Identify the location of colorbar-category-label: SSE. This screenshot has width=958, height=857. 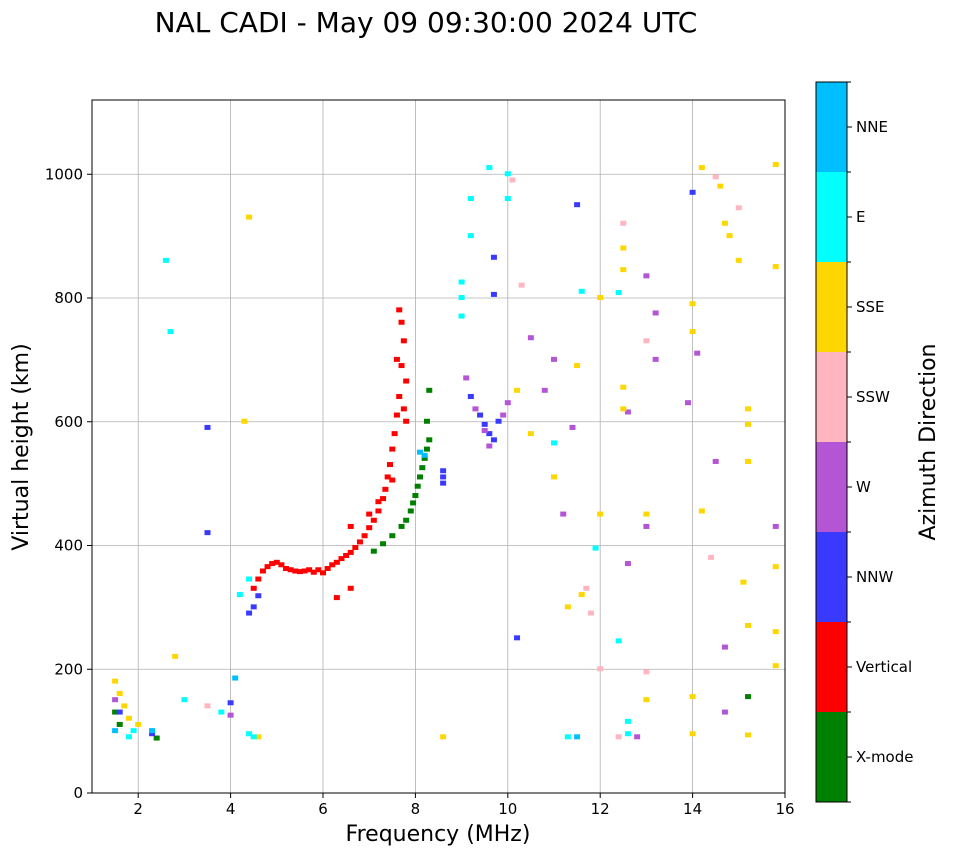
(870, 307).